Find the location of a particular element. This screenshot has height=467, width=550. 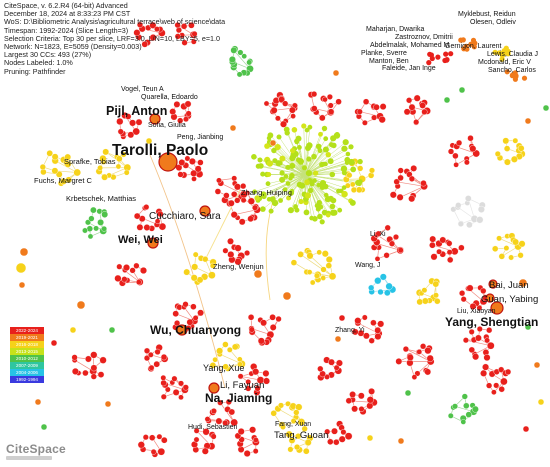

author-label: Pijl, Anton is located at coordinates (136, 111).